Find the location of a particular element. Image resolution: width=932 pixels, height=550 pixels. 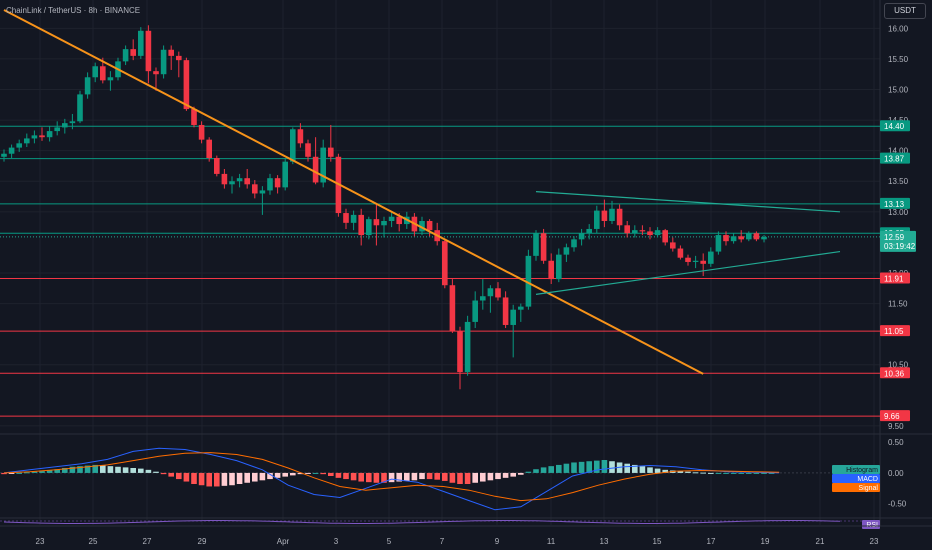

price-tick-label: 11.50 is located at coordinates (898, 304).